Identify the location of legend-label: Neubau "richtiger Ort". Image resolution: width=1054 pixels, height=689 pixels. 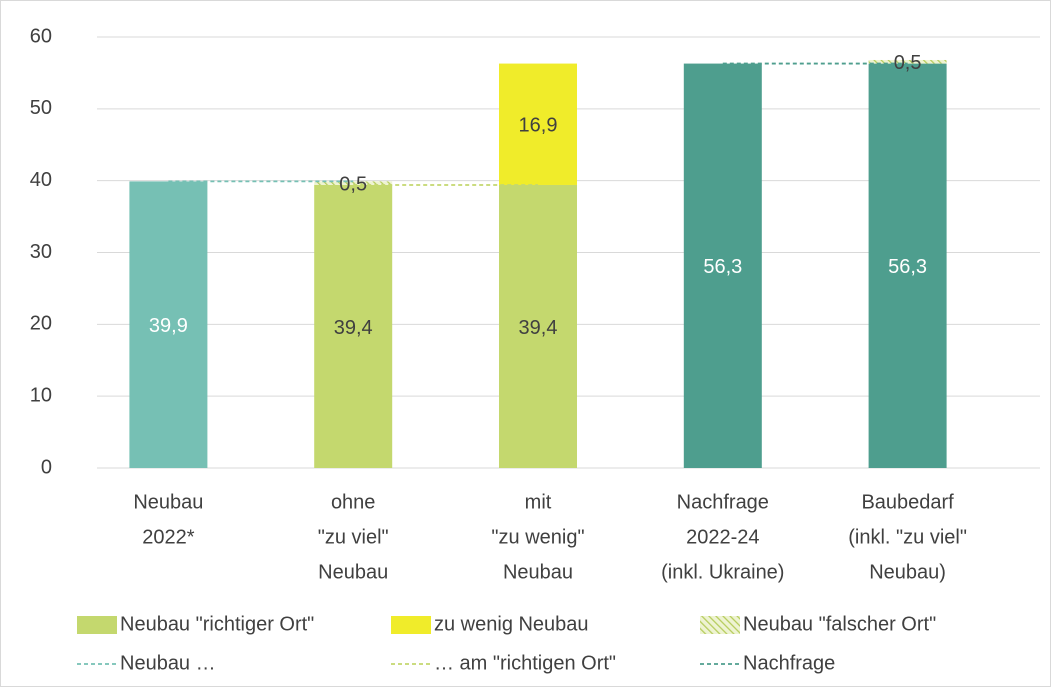
(217, 624).